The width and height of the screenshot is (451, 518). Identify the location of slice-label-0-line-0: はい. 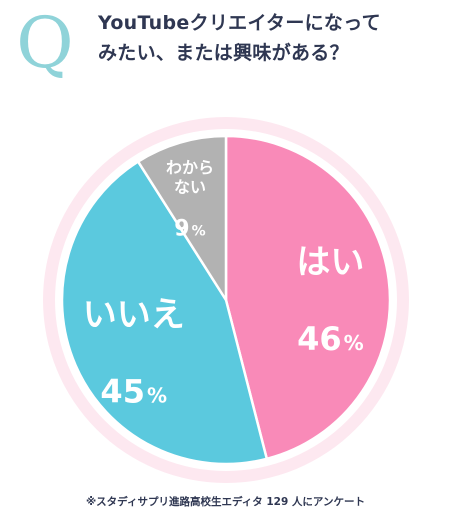
(330, 263).